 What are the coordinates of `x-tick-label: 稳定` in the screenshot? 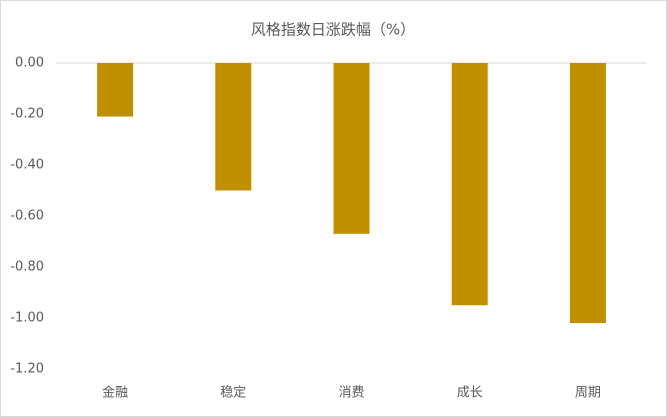 It's located at (233, 393).